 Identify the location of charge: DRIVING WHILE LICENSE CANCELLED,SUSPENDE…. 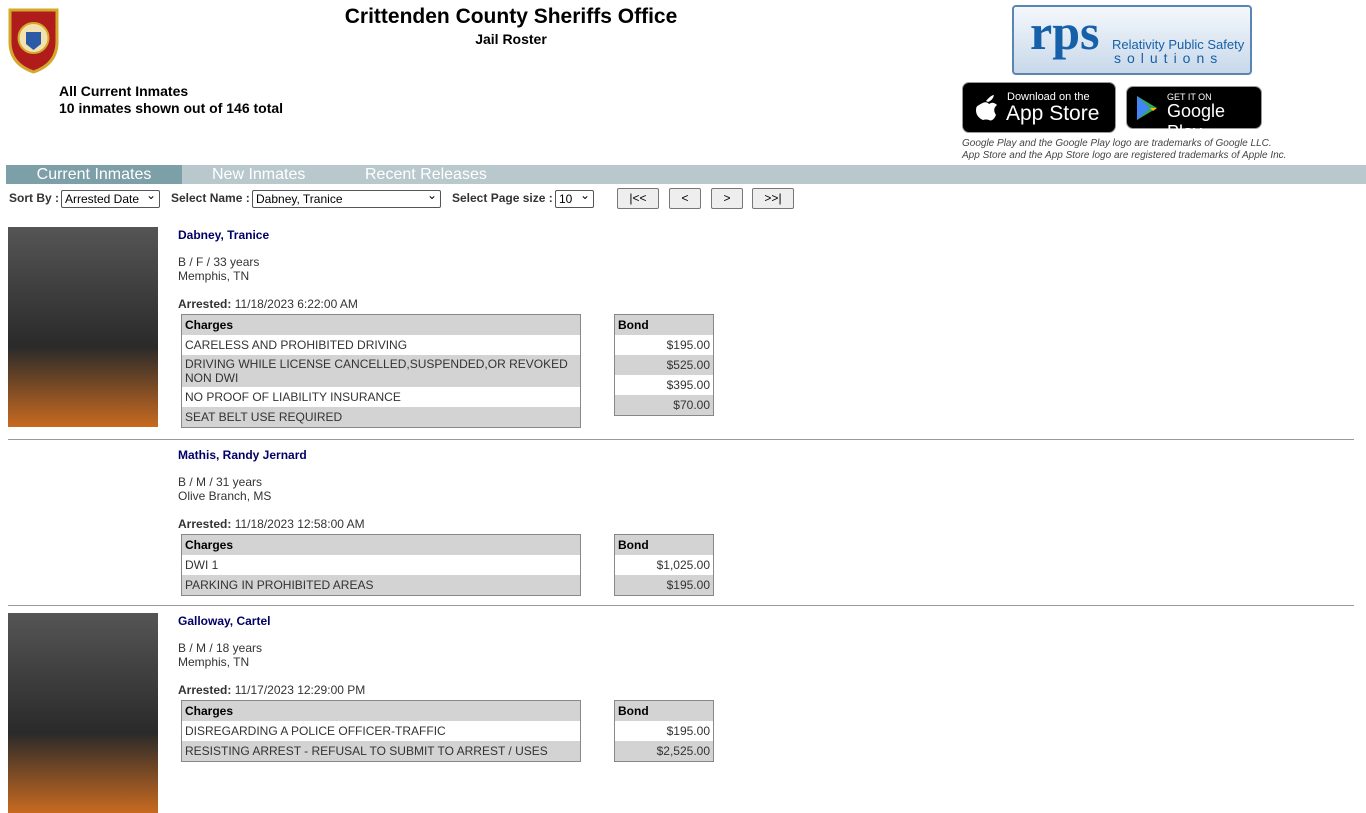
(381, 371).